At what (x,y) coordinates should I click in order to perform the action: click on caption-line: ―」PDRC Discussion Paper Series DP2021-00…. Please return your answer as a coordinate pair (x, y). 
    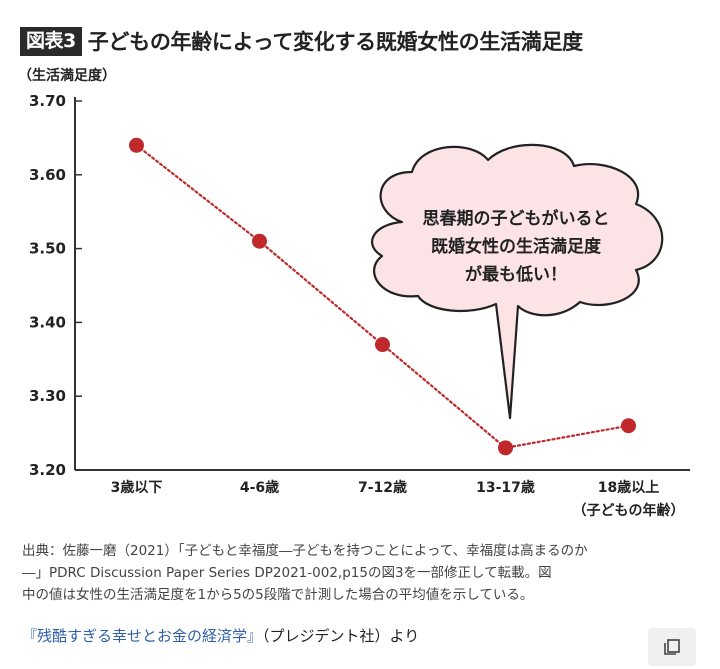
    Looking at the image, I should click on (287, 573).